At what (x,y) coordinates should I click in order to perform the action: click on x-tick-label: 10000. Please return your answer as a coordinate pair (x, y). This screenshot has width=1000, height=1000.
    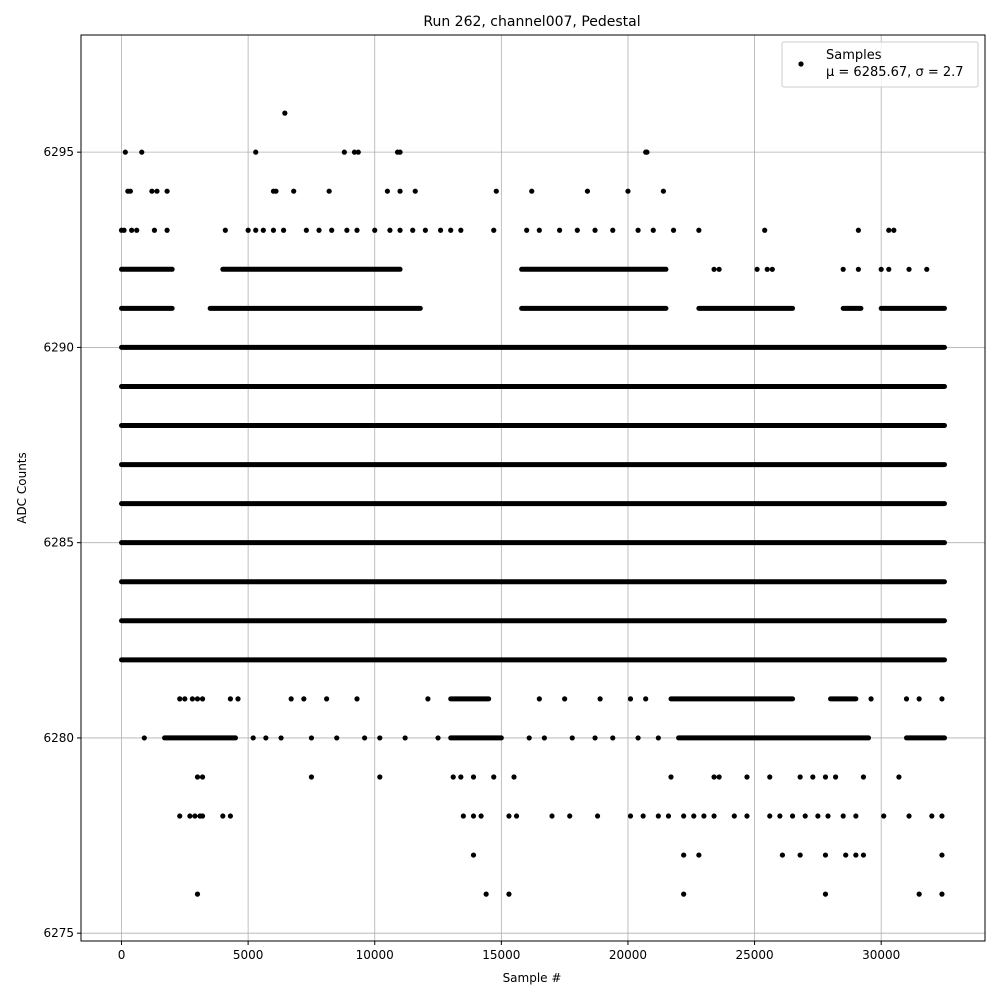
    Looking at the image, I should click on (375, 955).